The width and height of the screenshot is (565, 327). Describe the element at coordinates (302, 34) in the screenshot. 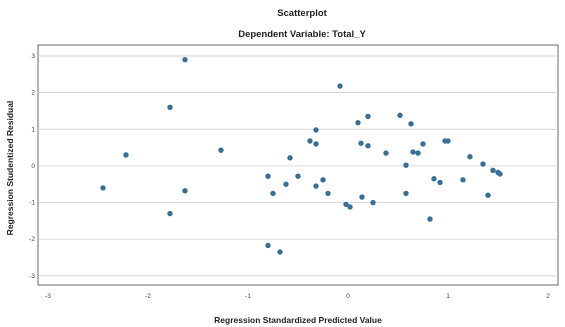

I see `chart-subtitle: Dependent Variable: Total_Y` at that location.